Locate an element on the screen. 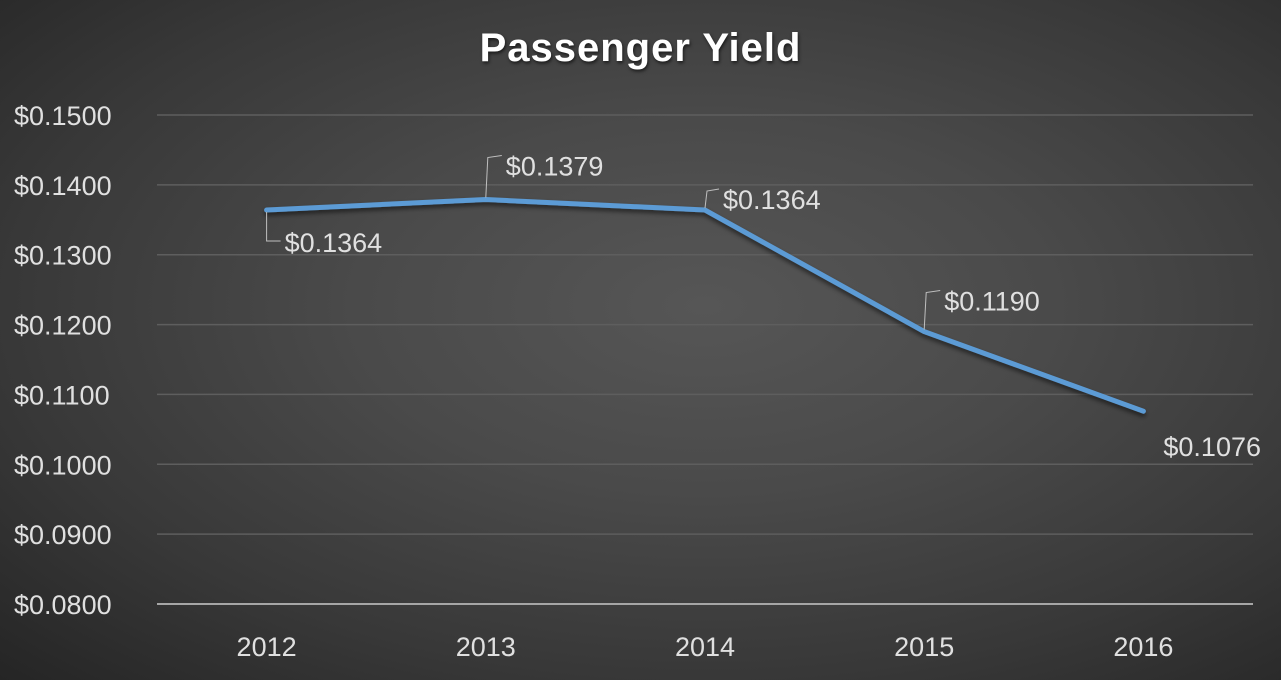  y-tick-label: $0.1200 is located at coordinates (63, 326).